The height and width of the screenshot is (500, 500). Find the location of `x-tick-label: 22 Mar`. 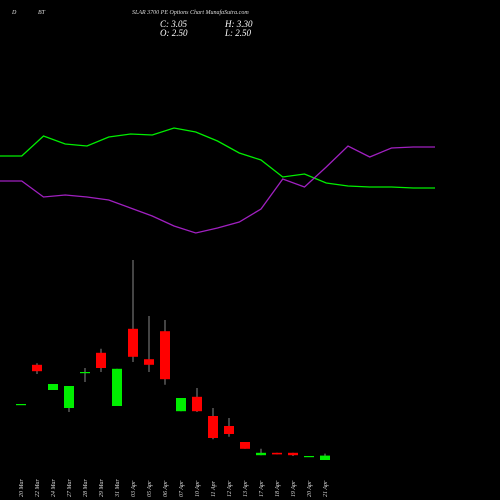

x-tick-label: 22 Mar is located at coordinates (38, 488).